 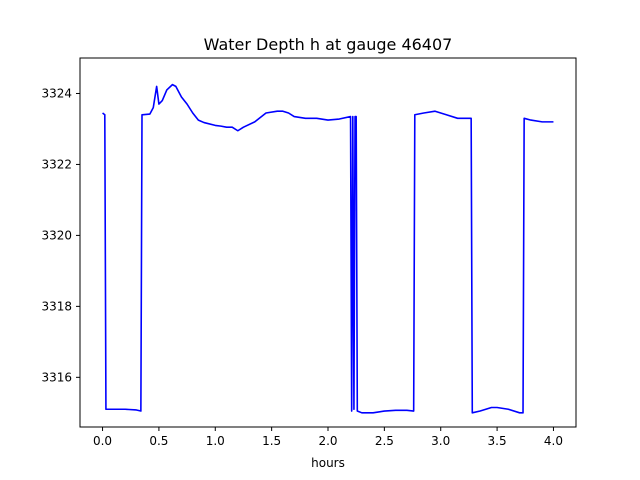 I want to click on y-tick-label: 3318, so click(x=56, y=306).